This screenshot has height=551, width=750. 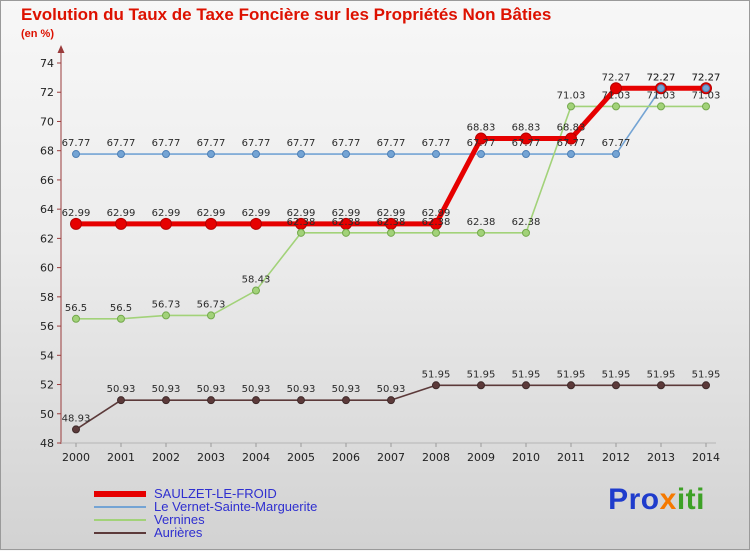 What do you see at coordinates (526, 457) in the screenshot?
I see `svg-text: 2010` at bounding box center [526, 457].